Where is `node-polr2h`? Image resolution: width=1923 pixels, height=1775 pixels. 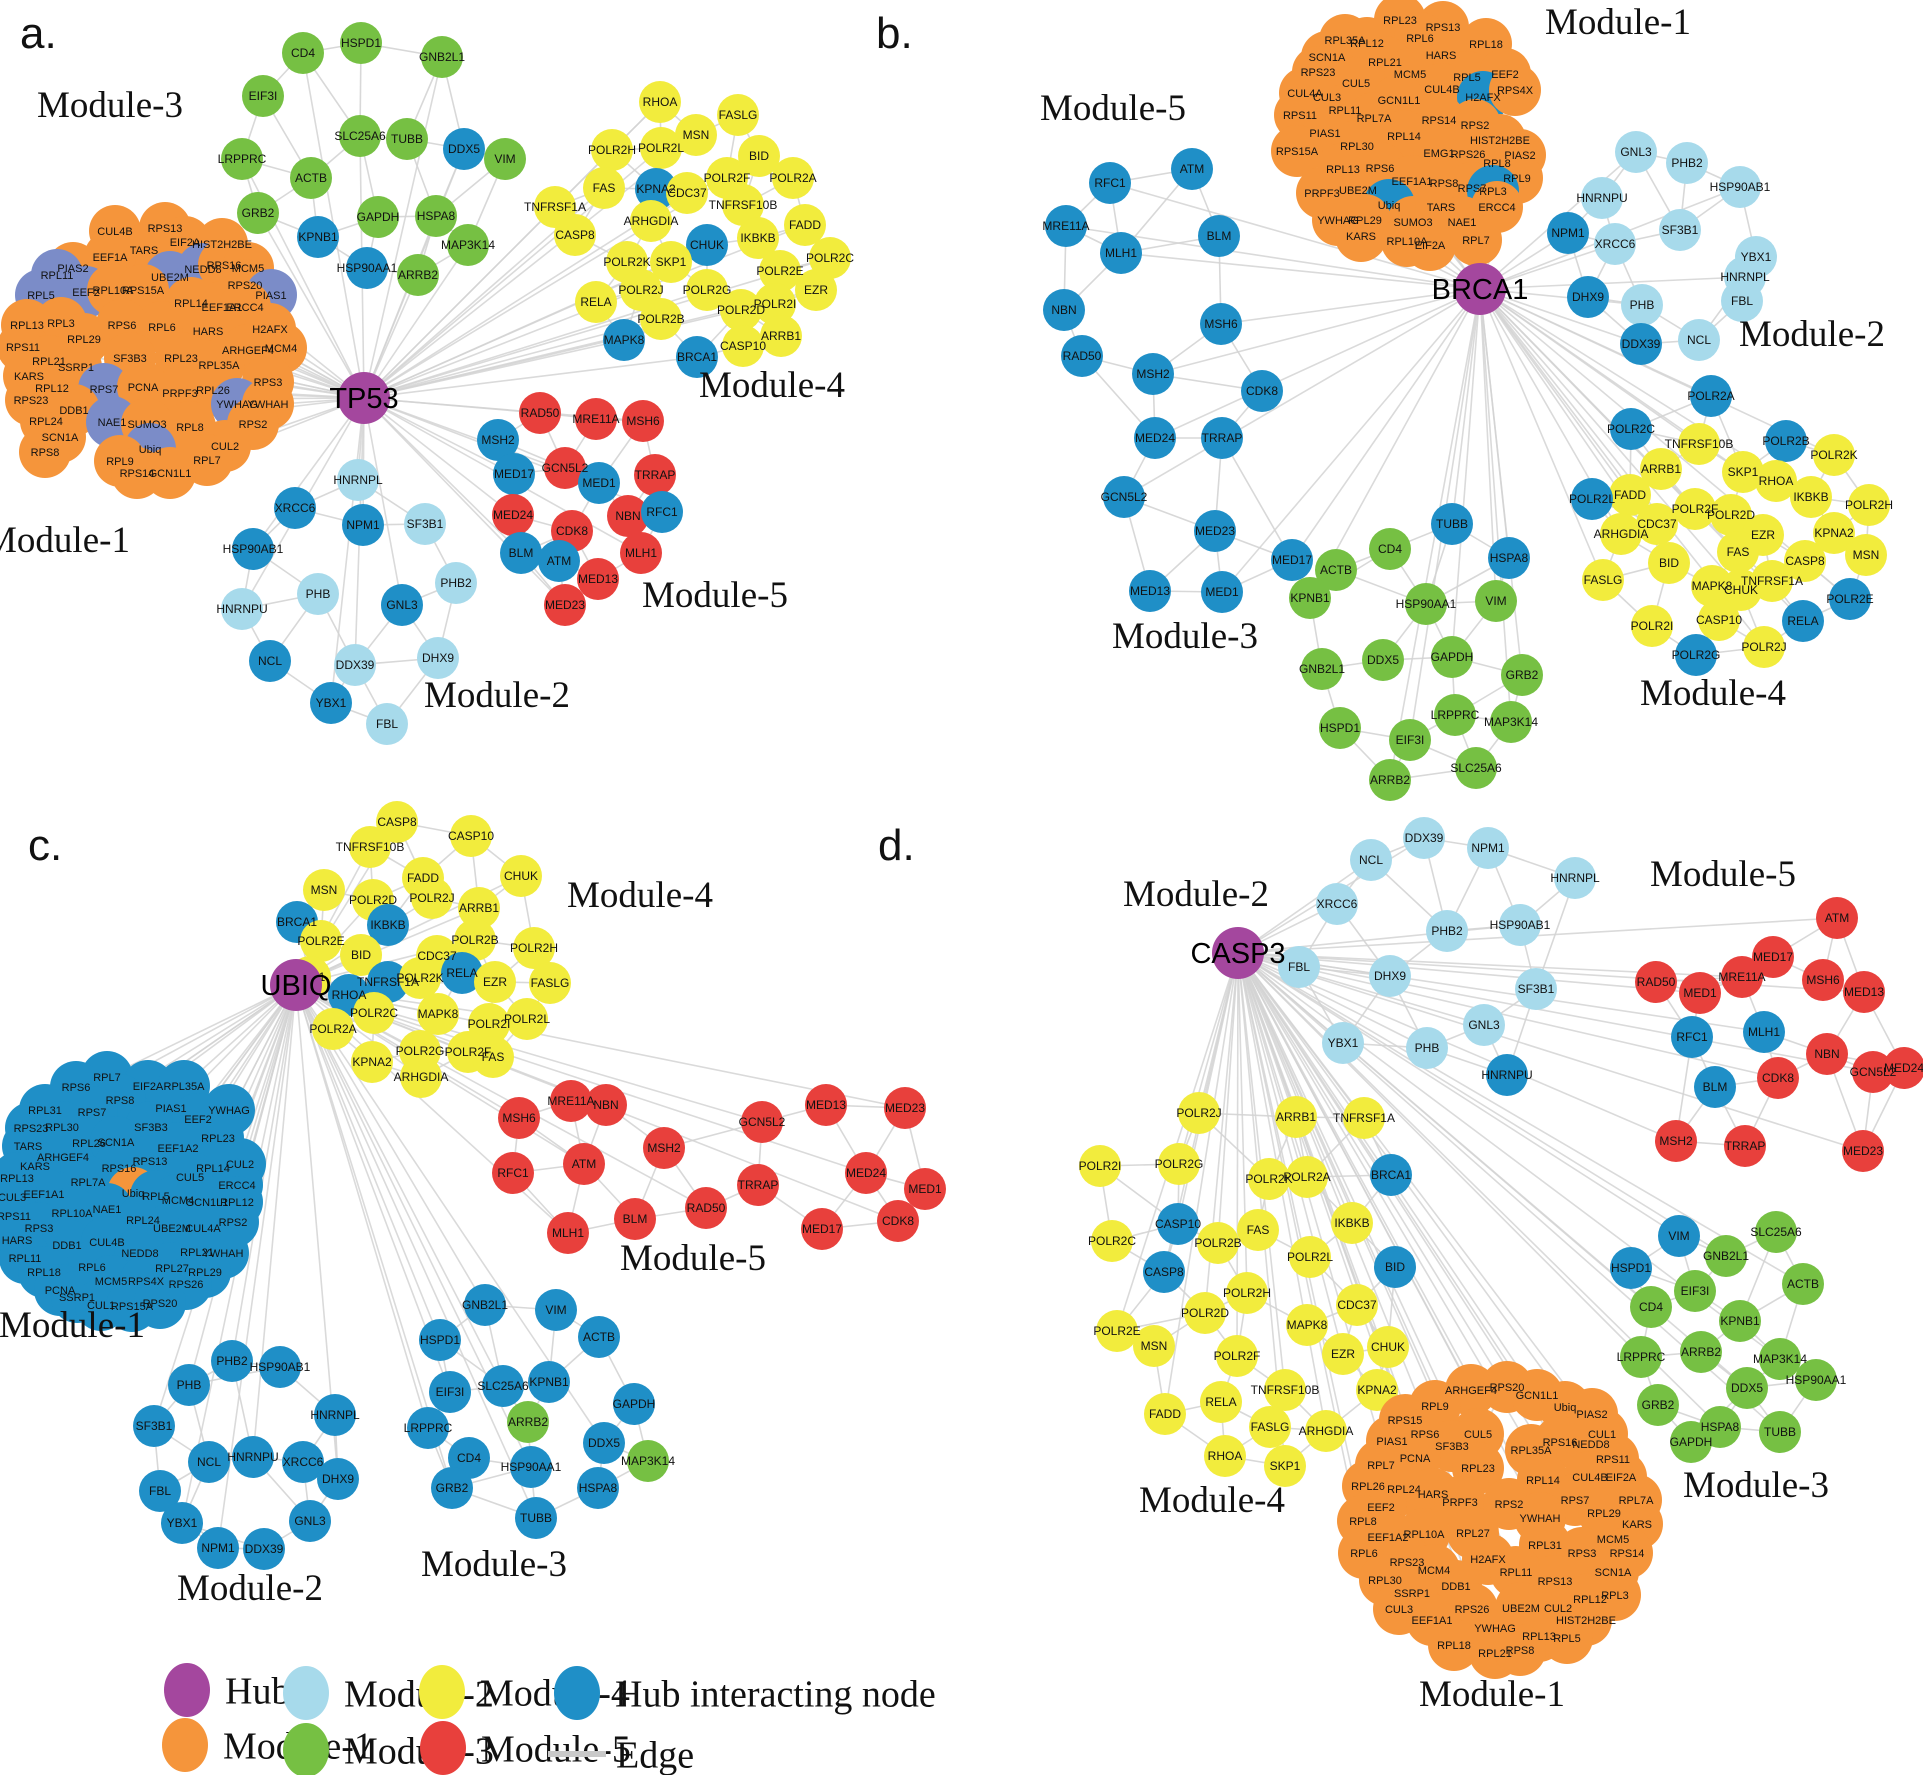
node-polr2h is located at coordinates (1247, 1293).